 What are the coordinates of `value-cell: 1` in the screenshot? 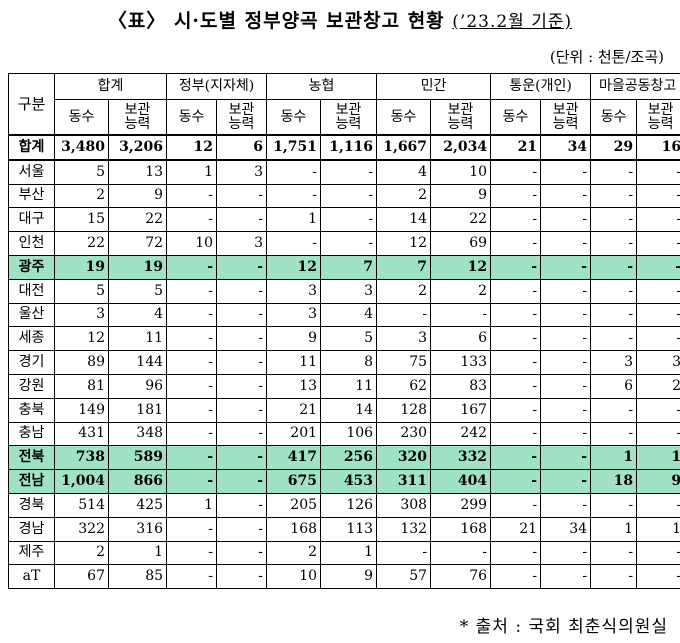 It's located at (192, 505).